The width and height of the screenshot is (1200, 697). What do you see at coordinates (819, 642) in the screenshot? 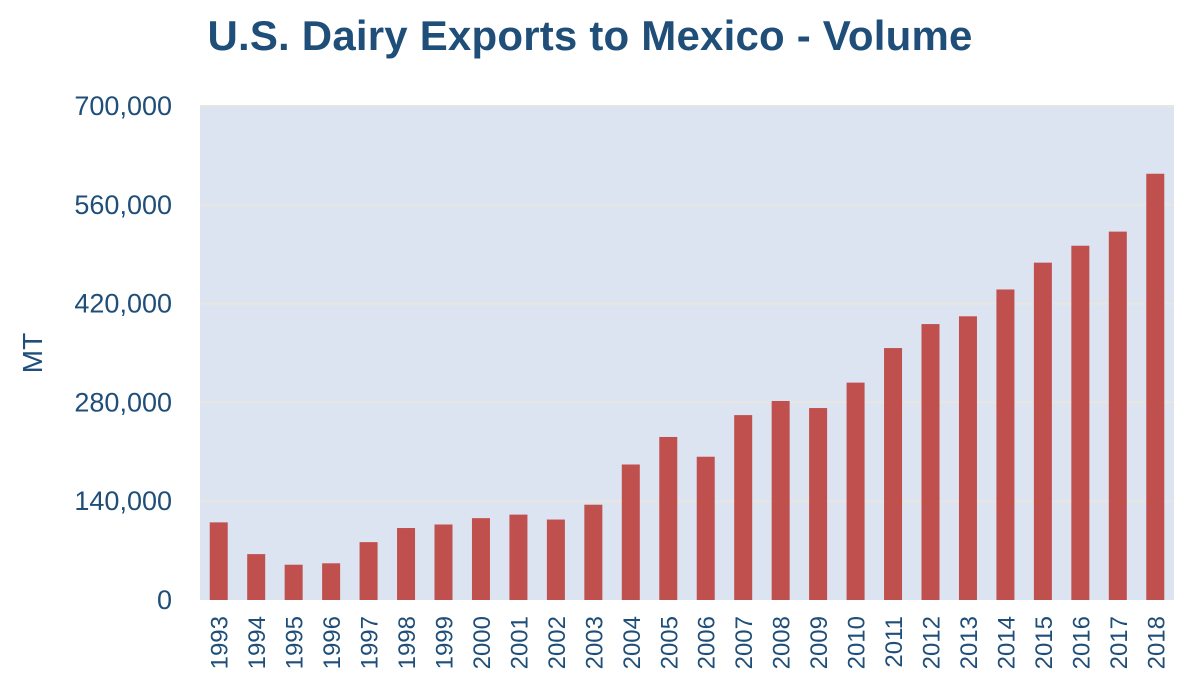
I see `x-tick-label: 2009` at bounding box center [819, 642].